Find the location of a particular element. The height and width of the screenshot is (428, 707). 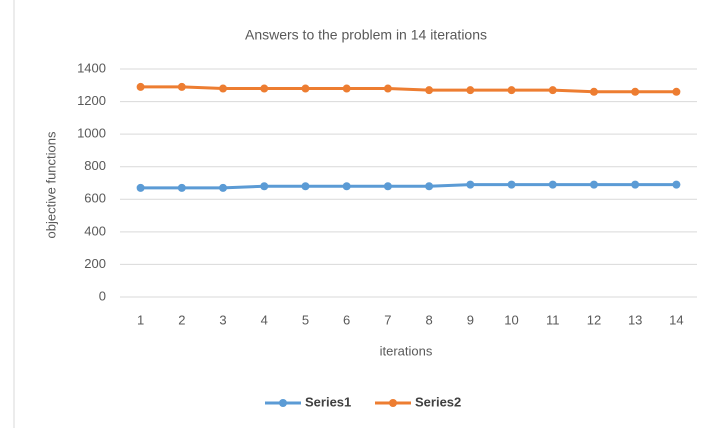

x-tick-label: 14 is located at coordinates (676, 319).